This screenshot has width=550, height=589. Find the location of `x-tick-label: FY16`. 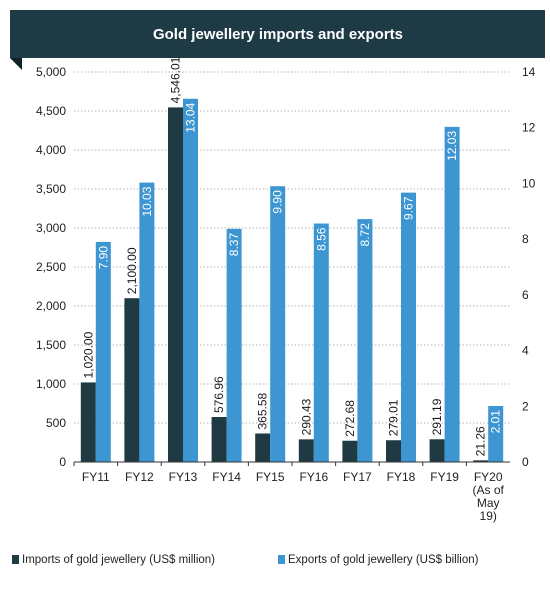

x-tick-label: FY16 is located at coordinates (313, 477).